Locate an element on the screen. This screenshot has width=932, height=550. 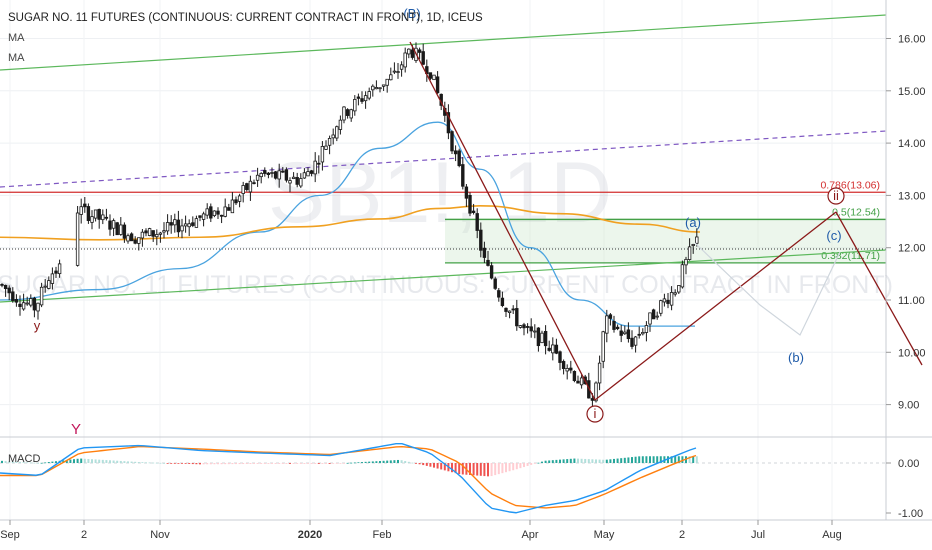
wave-projection-line is located at coordinates (879, 288).